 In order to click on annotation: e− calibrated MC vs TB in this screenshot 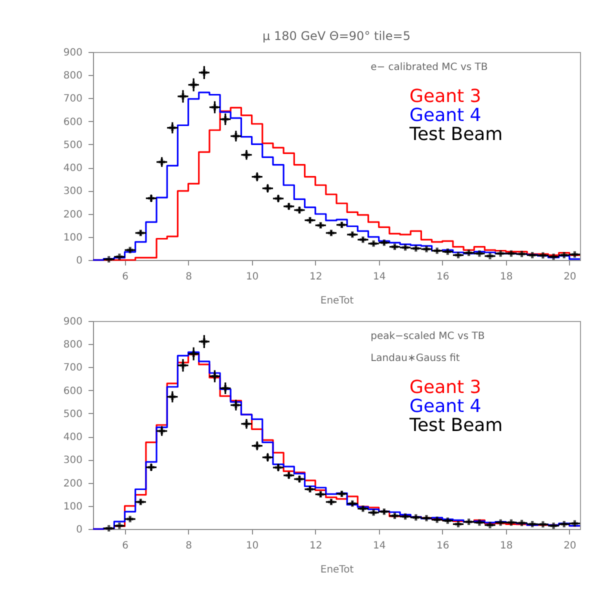, I will do `click(429, 67)`.